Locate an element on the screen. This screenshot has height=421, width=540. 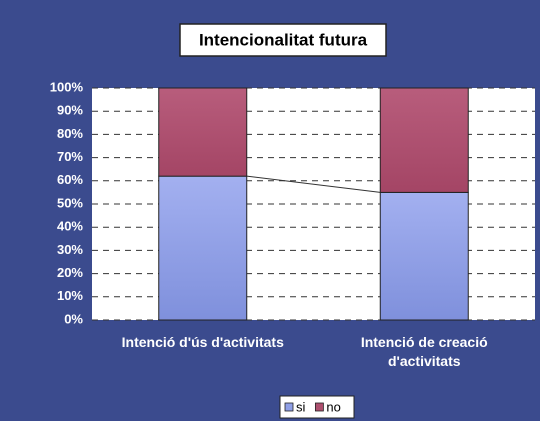
y-tick-label: 80% is located at coordinates (70, 133).